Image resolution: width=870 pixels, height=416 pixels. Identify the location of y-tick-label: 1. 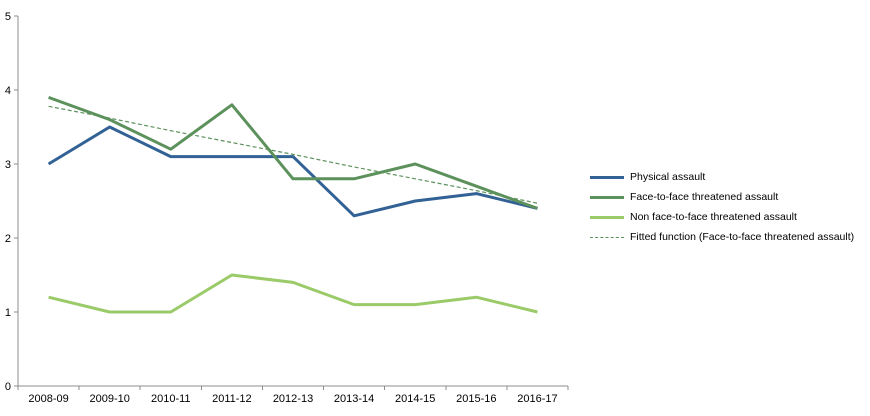
(8, 313).